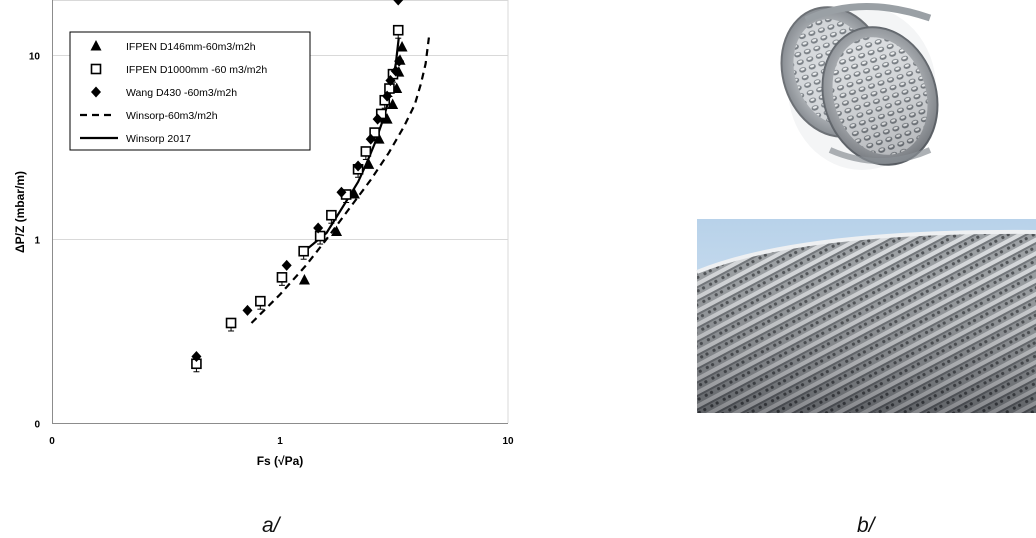 Image resolution: width=1036 pixels, height=538 pixels. I want to click on caption-b: b/, so click(866, 525).